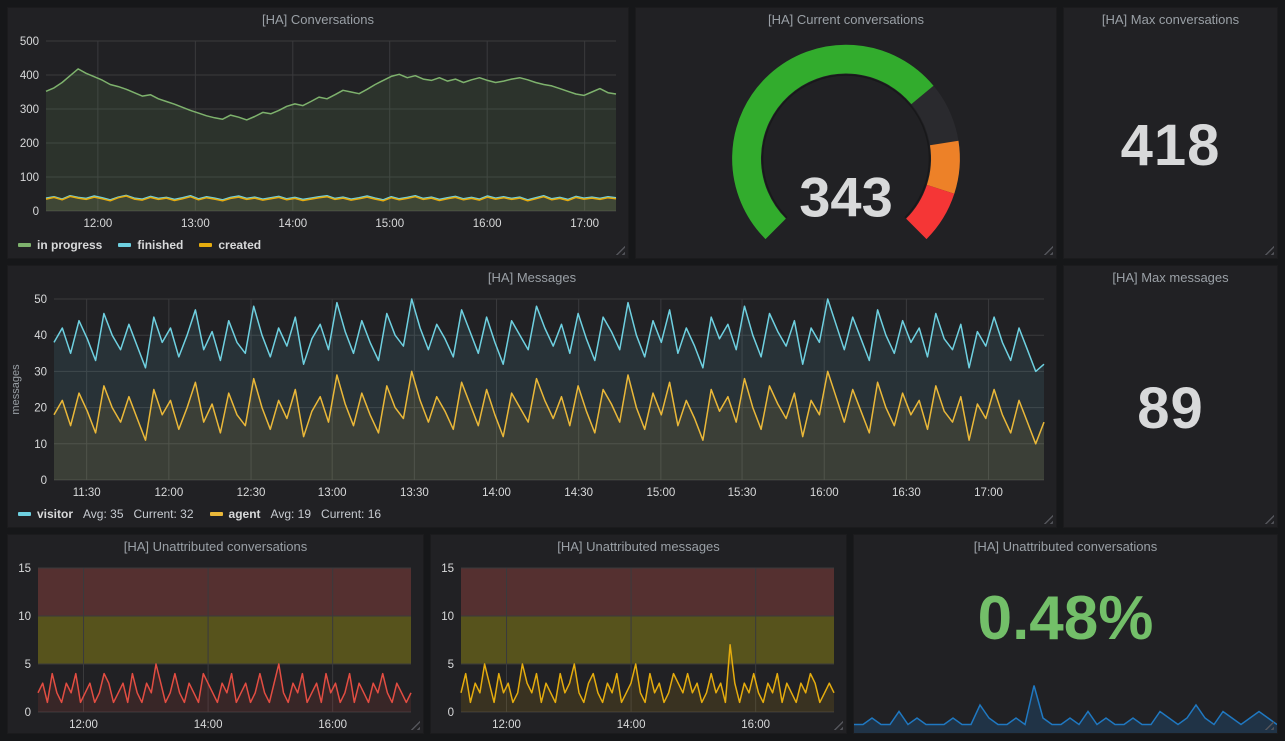 The height and width of the screenshot is (741, 1285). I want to click on legend-item-finished: finished, so click(150, 245).